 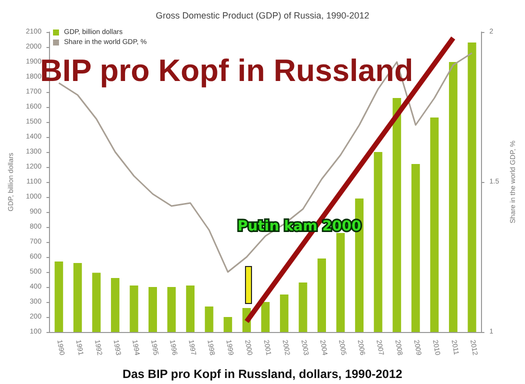 What do you see at coordinates (263, 15) in the screenshot?
I see `chart-title: Gross Domestic Product (GDP) of Russia, 1990-2012` at bounding box center [263, 15].